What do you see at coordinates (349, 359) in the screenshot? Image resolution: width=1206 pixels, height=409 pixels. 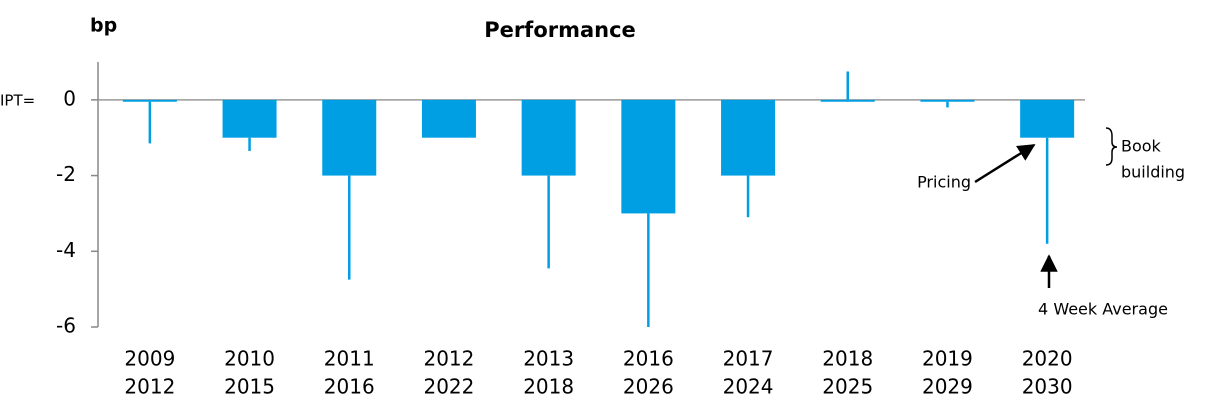 I see `x-tick-label: 2011` at bounding box center [349, 359].